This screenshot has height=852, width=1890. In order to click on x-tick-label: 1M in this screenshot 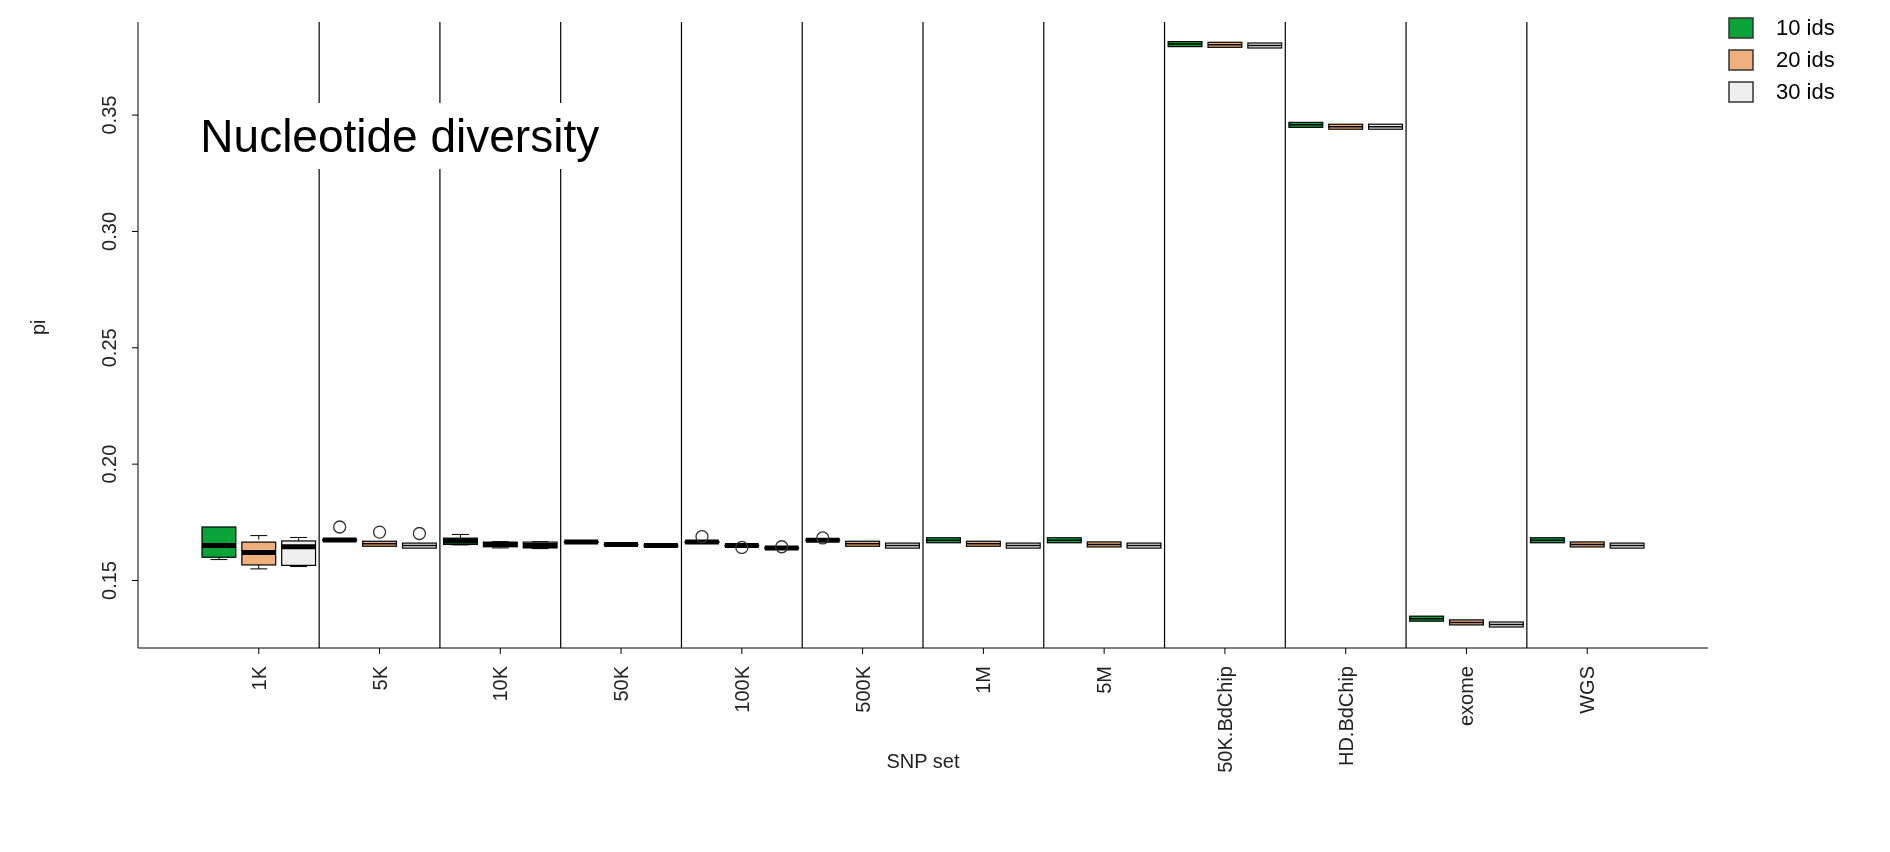, I will do `click(983, 680)`.